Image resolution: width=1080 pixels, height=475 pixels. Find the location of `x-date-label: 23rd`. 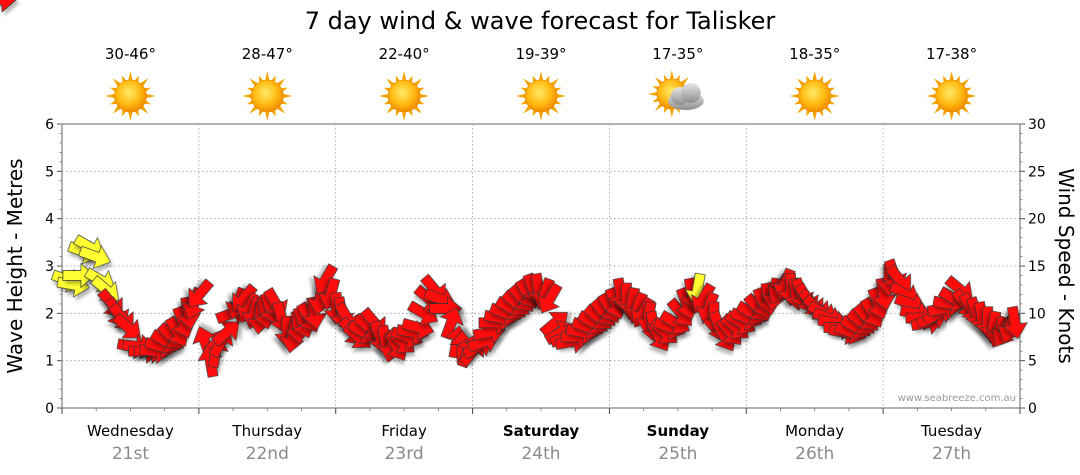

x-date-label: 23rd is located at coordinates (404, 454).